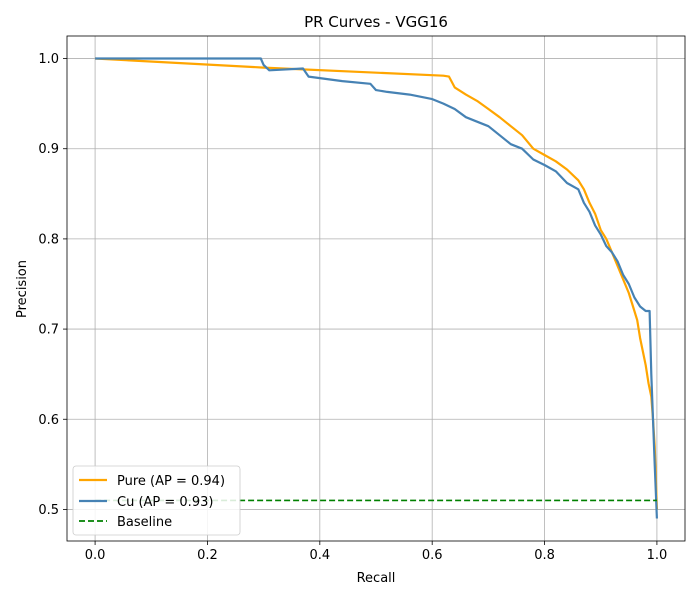 Image resolution: width=700 pixels, height=600 pixels. I want to click on x-tick-label: 1.0, so click(657, 555).